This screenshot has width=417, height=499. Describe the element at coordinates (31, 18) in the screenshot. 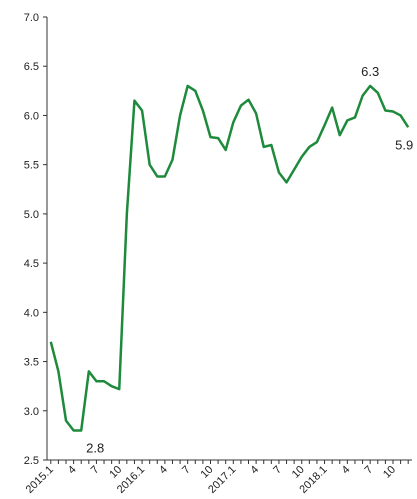

I see `y-tick-label: 7.0` at that location.